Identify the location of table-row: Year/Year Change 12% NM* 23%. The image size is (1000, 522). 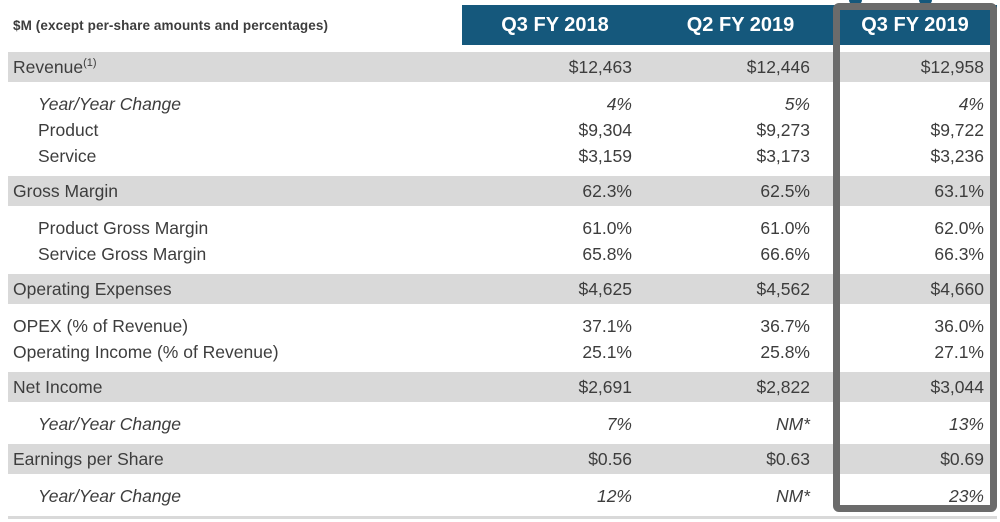
(502, 496).